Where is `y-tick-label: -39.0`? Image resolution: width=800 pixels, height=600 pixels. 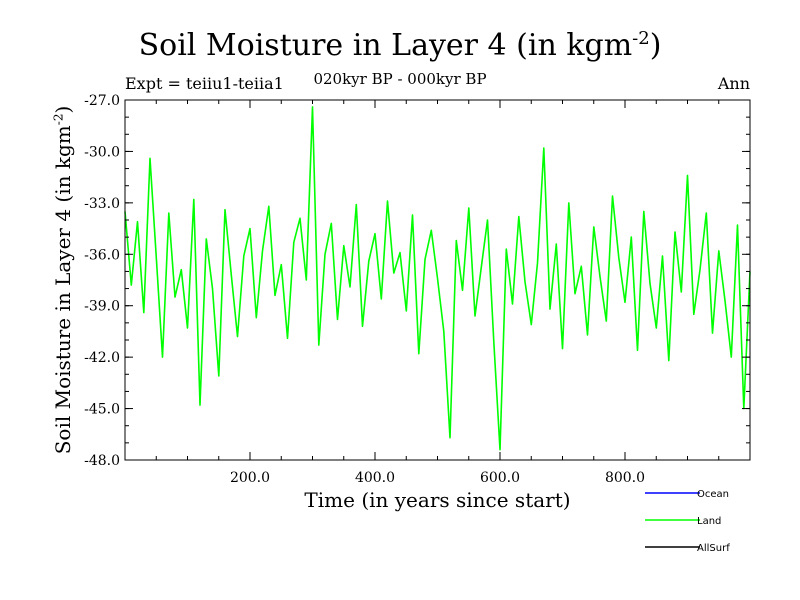 y-tick-label: -39.0 is located at coordinates (102, 307).